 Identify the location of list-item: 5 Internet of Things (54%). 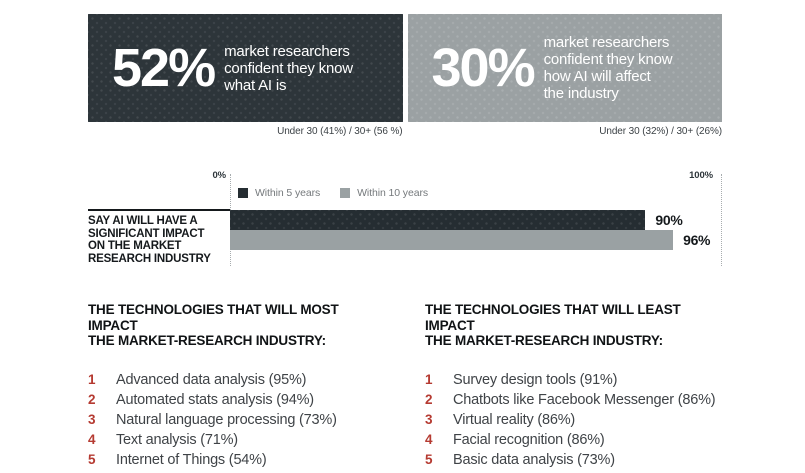
(236, 460).